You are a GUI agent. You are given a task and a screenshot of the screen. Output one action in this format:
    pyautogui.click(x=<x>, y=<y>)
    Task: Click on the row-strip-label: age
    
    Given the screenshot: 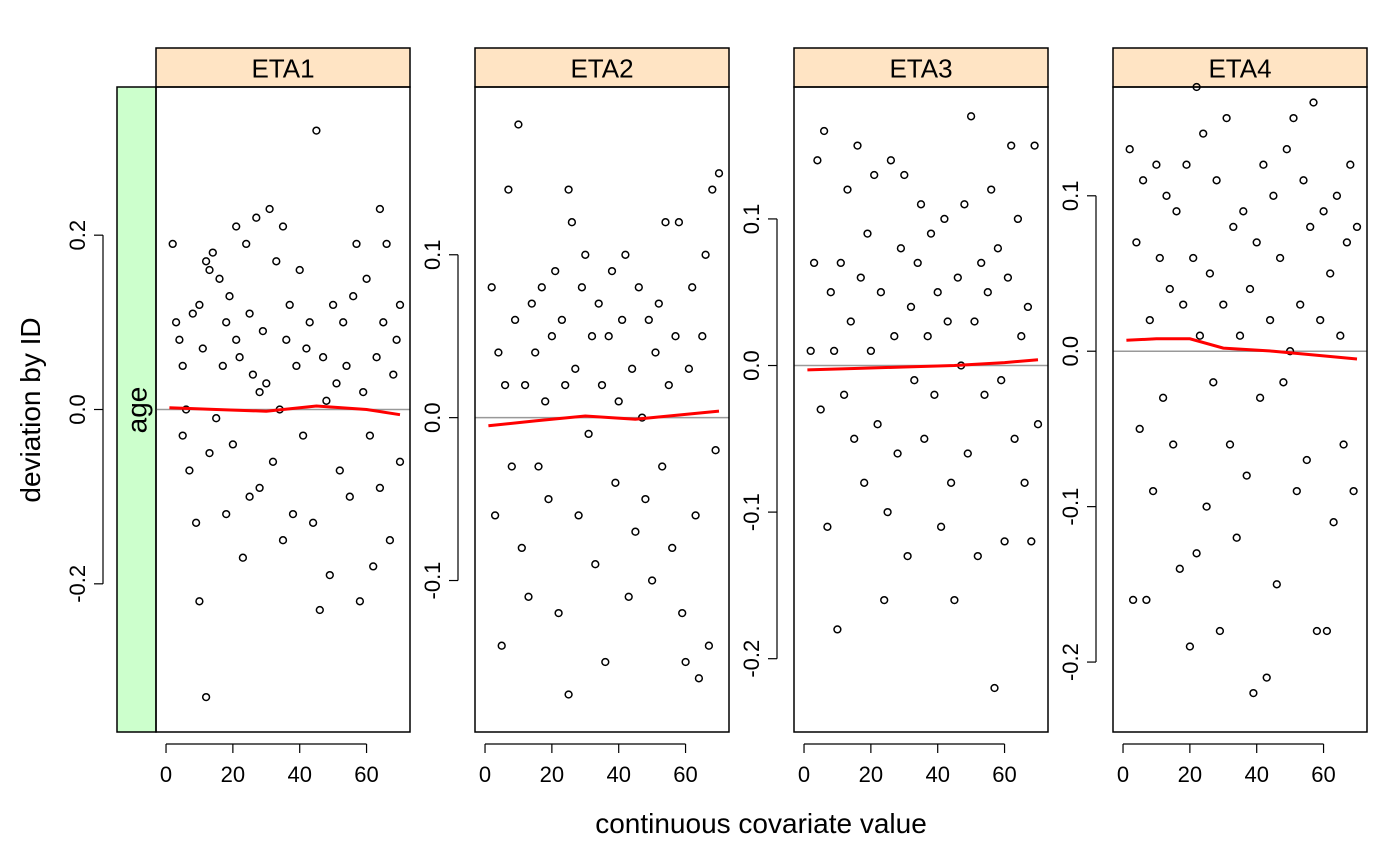 What is the action you would take?
    pyautogui.click(x=137, y=410)
    